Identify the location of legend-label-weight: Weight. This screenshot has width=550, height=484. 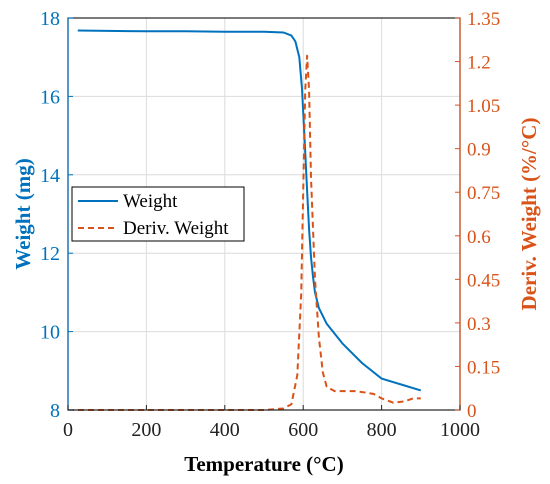
(150, 201).